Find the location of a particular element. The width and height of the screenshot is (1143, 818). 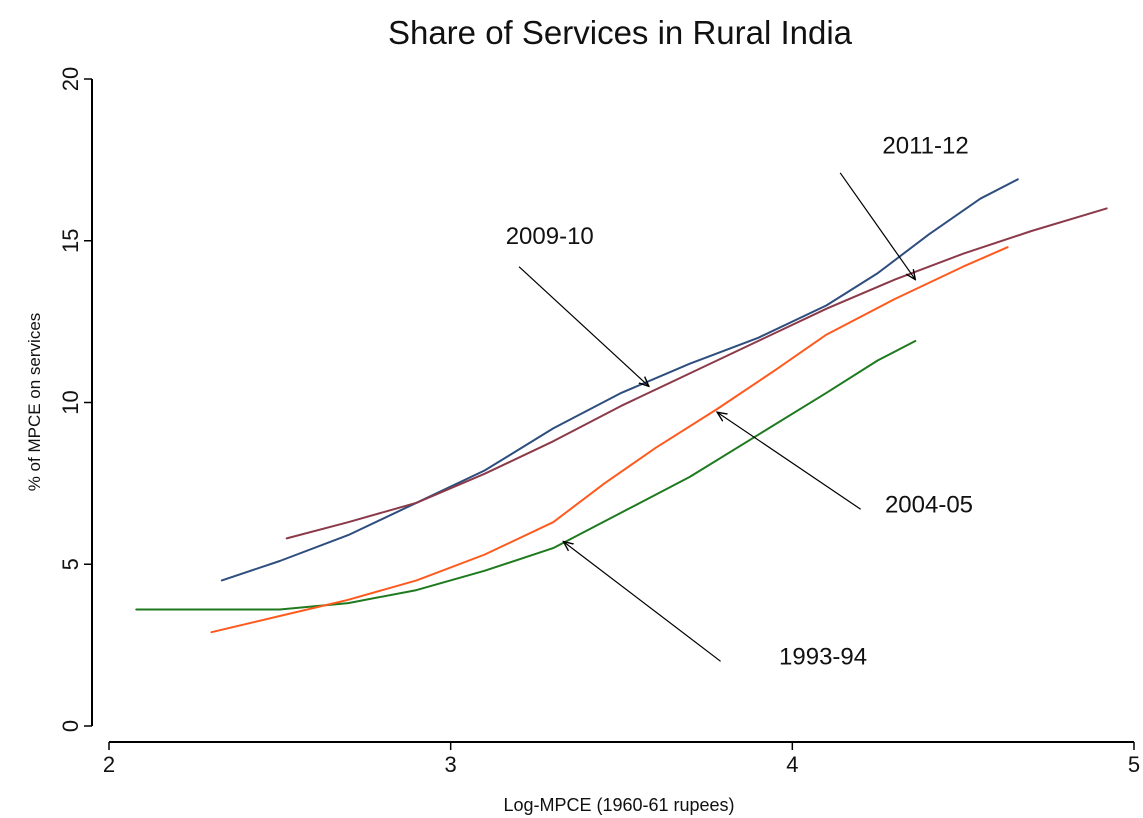

y-axis-label: % of MPCE on services is located at coordinates (34, 402).